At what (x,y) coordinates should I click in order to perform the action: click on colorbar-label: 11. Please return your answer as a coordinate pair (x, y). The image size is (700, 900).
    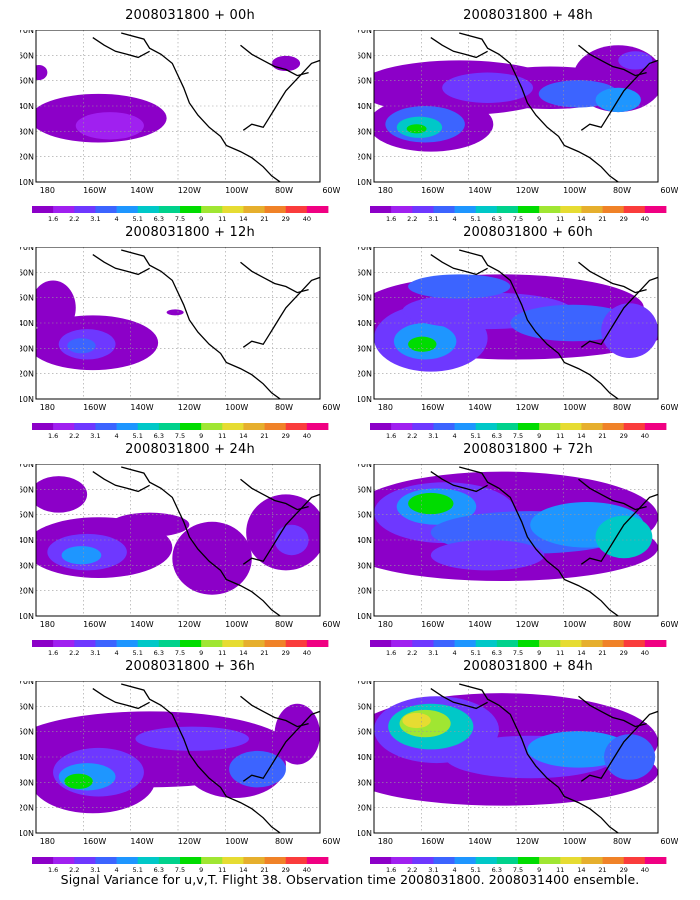
    Looking at the image, I should click on (560, 870).